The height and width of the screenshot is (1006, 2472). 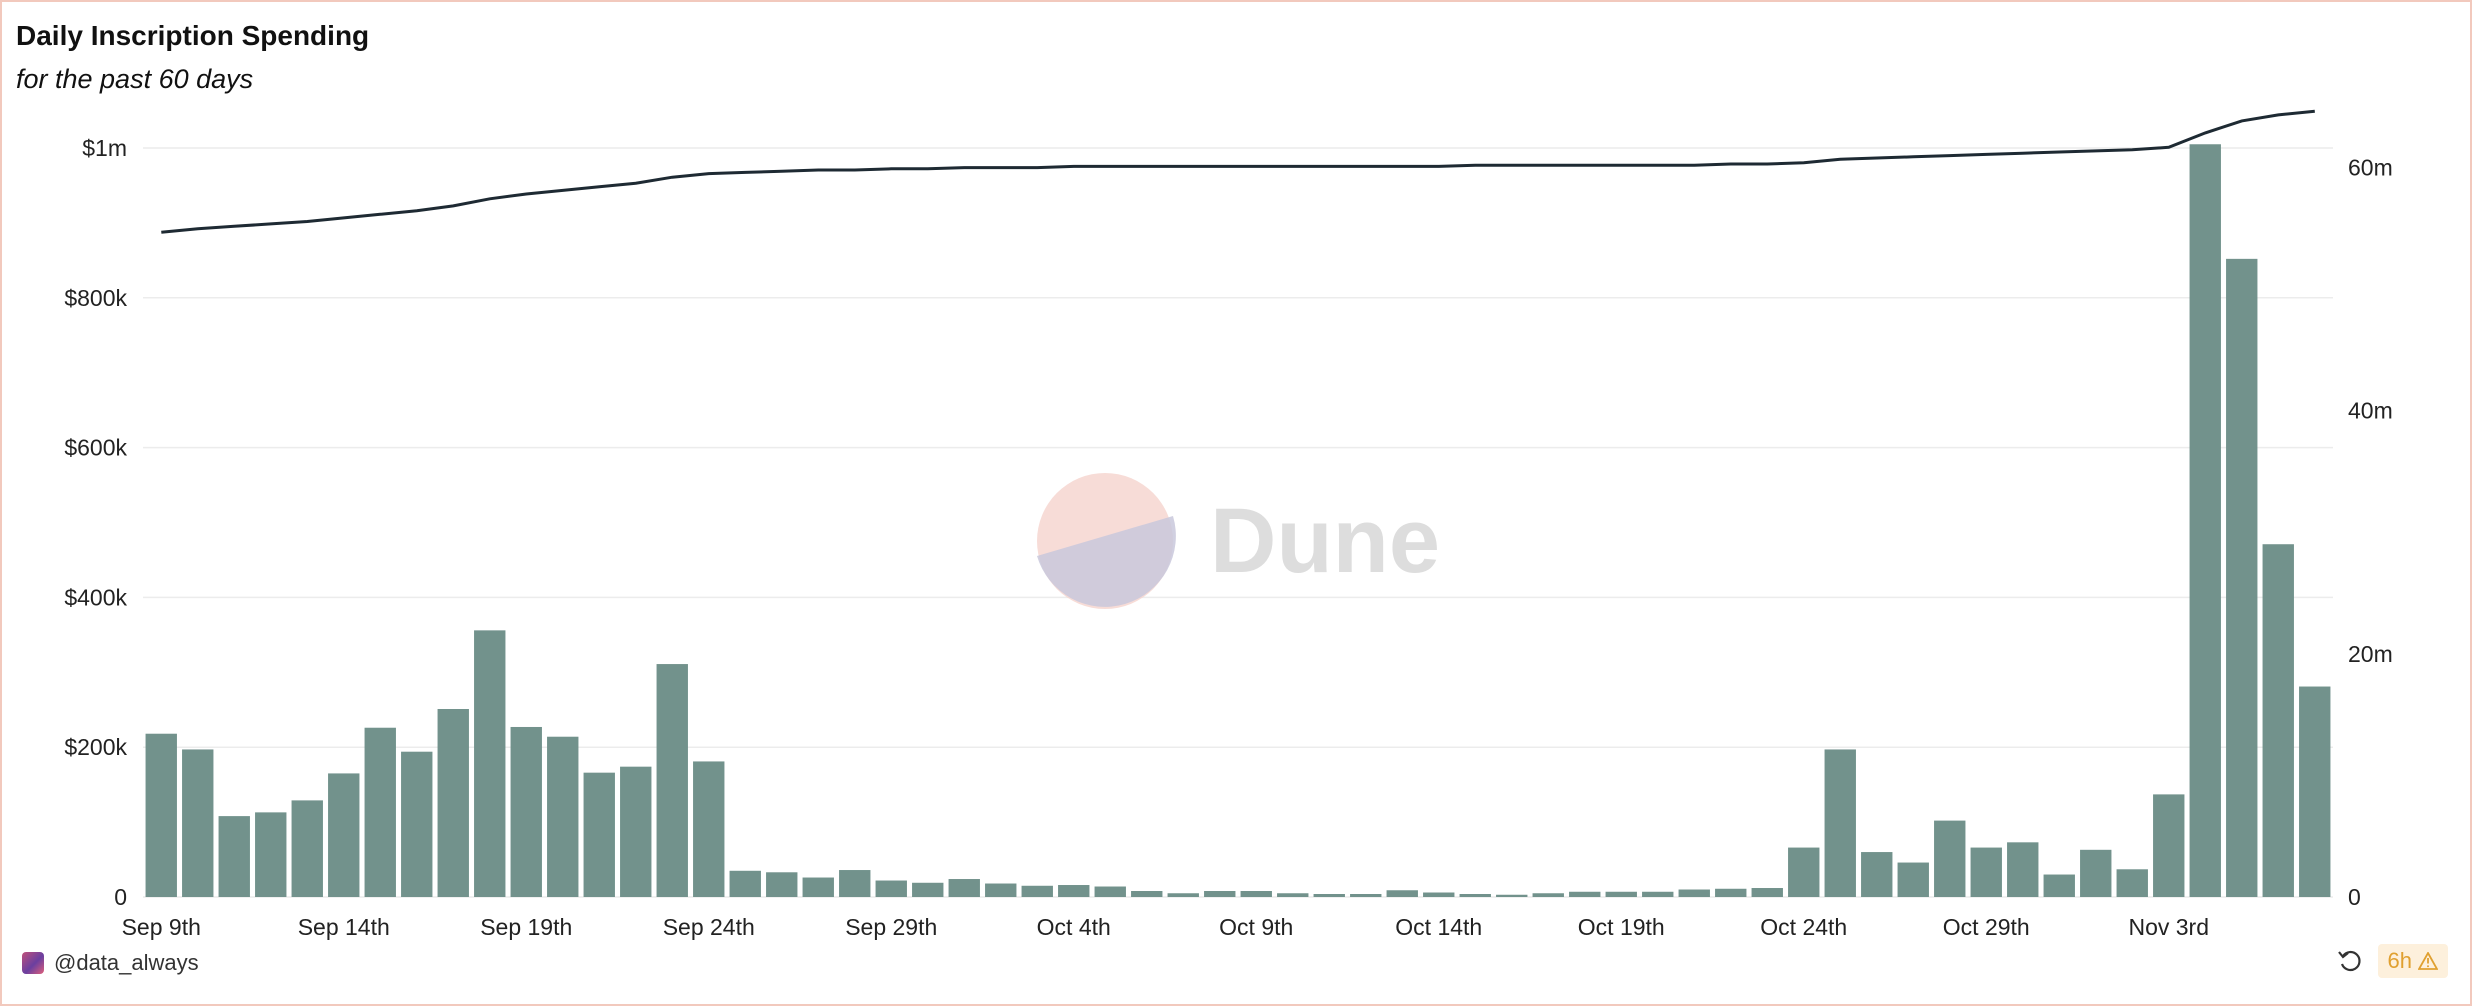 What do you see at coordinates (2370, 654) in the screenshot?
I see `right-tick-label: 20m` at bounding box center [2370, 654].